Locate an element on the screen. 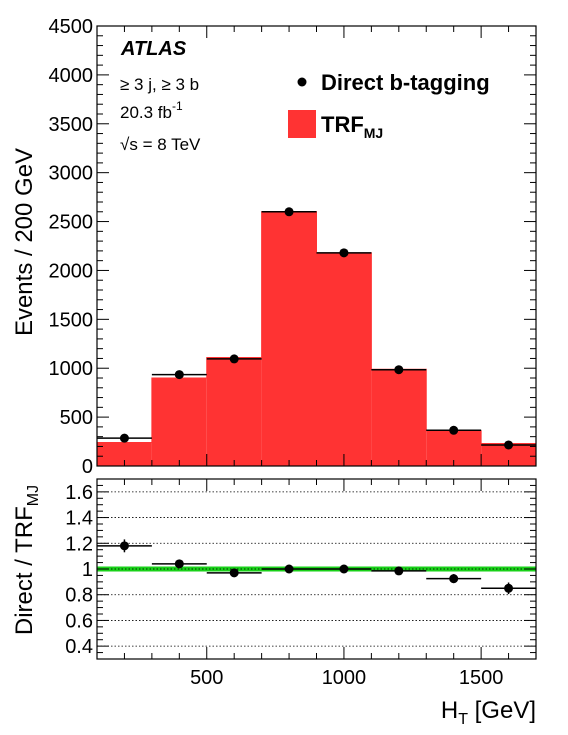  x-axis-title-sub: T is located at coordinates (463, 719).